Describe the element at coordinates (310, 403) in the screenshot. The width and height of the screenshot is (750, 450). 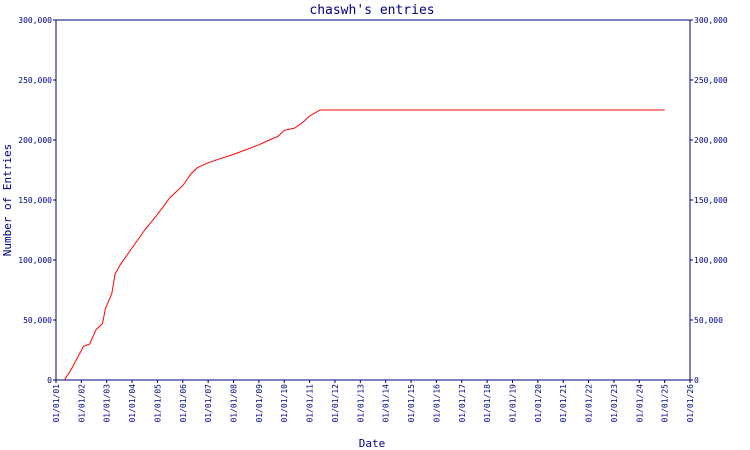
I see `x-tick-label: 01/01/11` at that location.